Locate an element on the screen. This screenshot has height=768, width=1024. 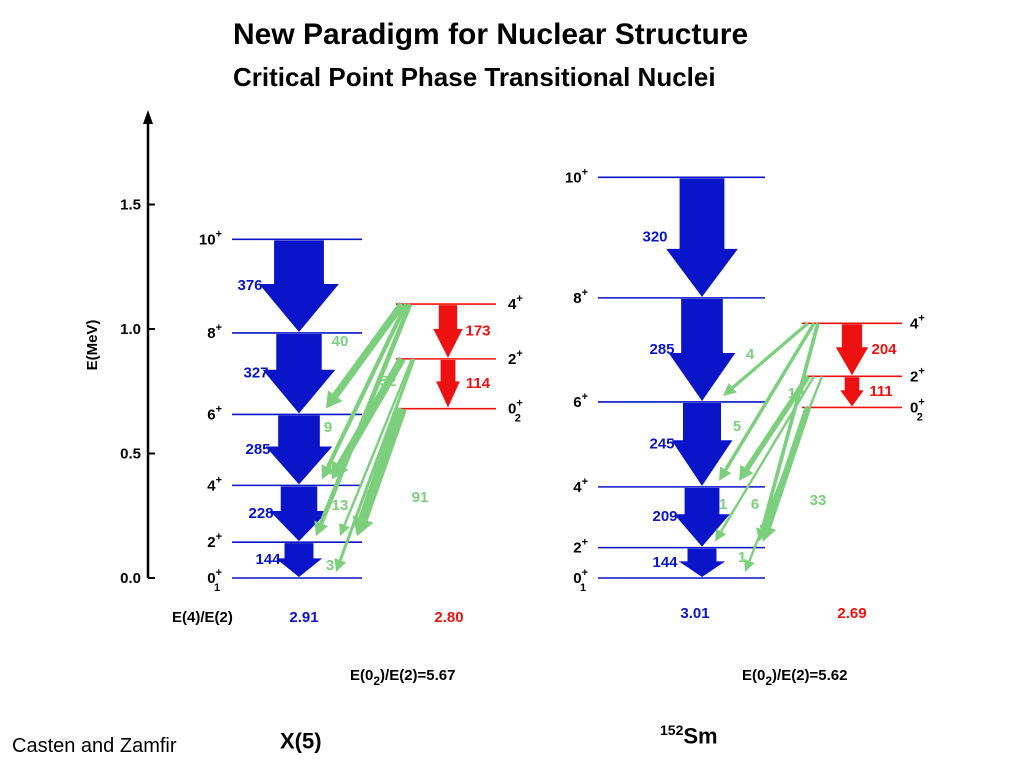
x5-interband-label: 40 is located at coordinates (340, 341).